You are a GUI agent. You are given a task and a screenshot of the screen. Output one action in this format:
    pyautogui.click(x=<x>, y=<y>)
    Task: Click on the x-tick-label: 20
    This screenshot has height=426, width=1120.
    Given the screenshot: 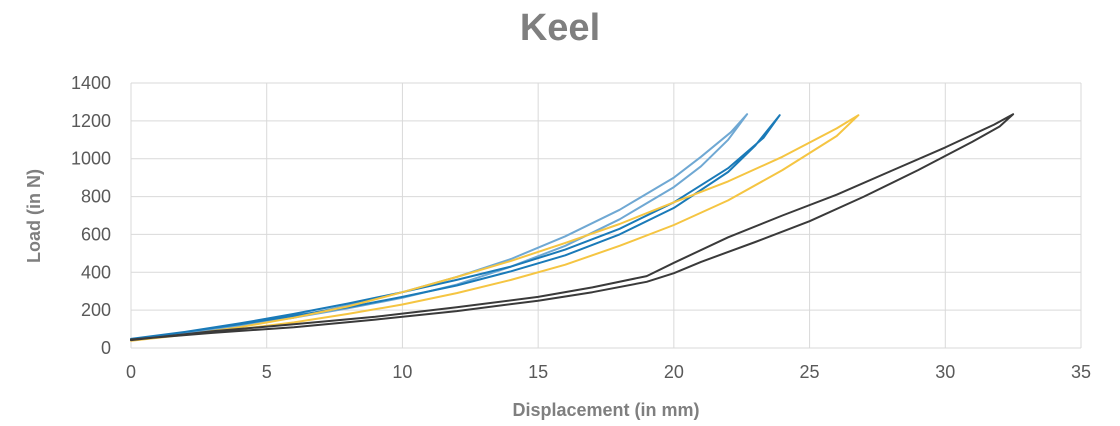 What is the action you would take?
    pyautogui.click(x=674, y=372)
    